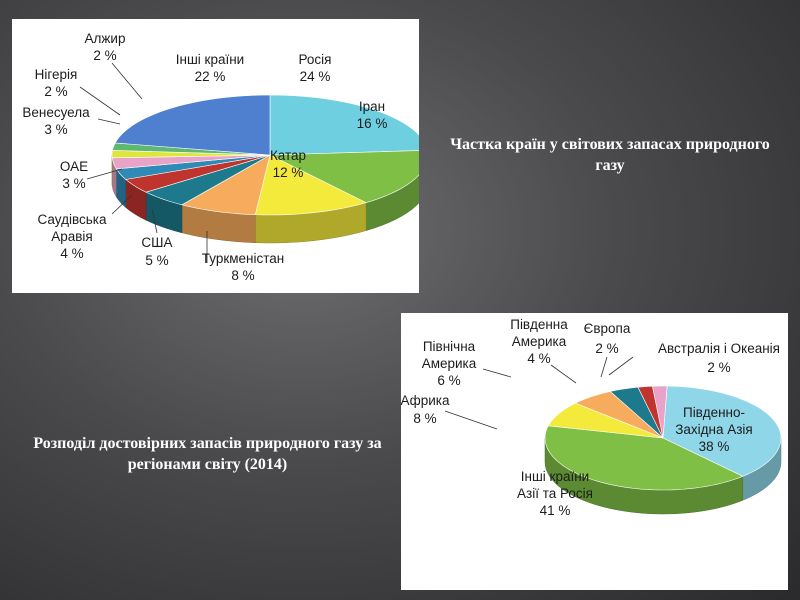 The height and width of the screenshot is (600, 800). I want to click on slice-label-name-4: Америка, so click(539, 341).